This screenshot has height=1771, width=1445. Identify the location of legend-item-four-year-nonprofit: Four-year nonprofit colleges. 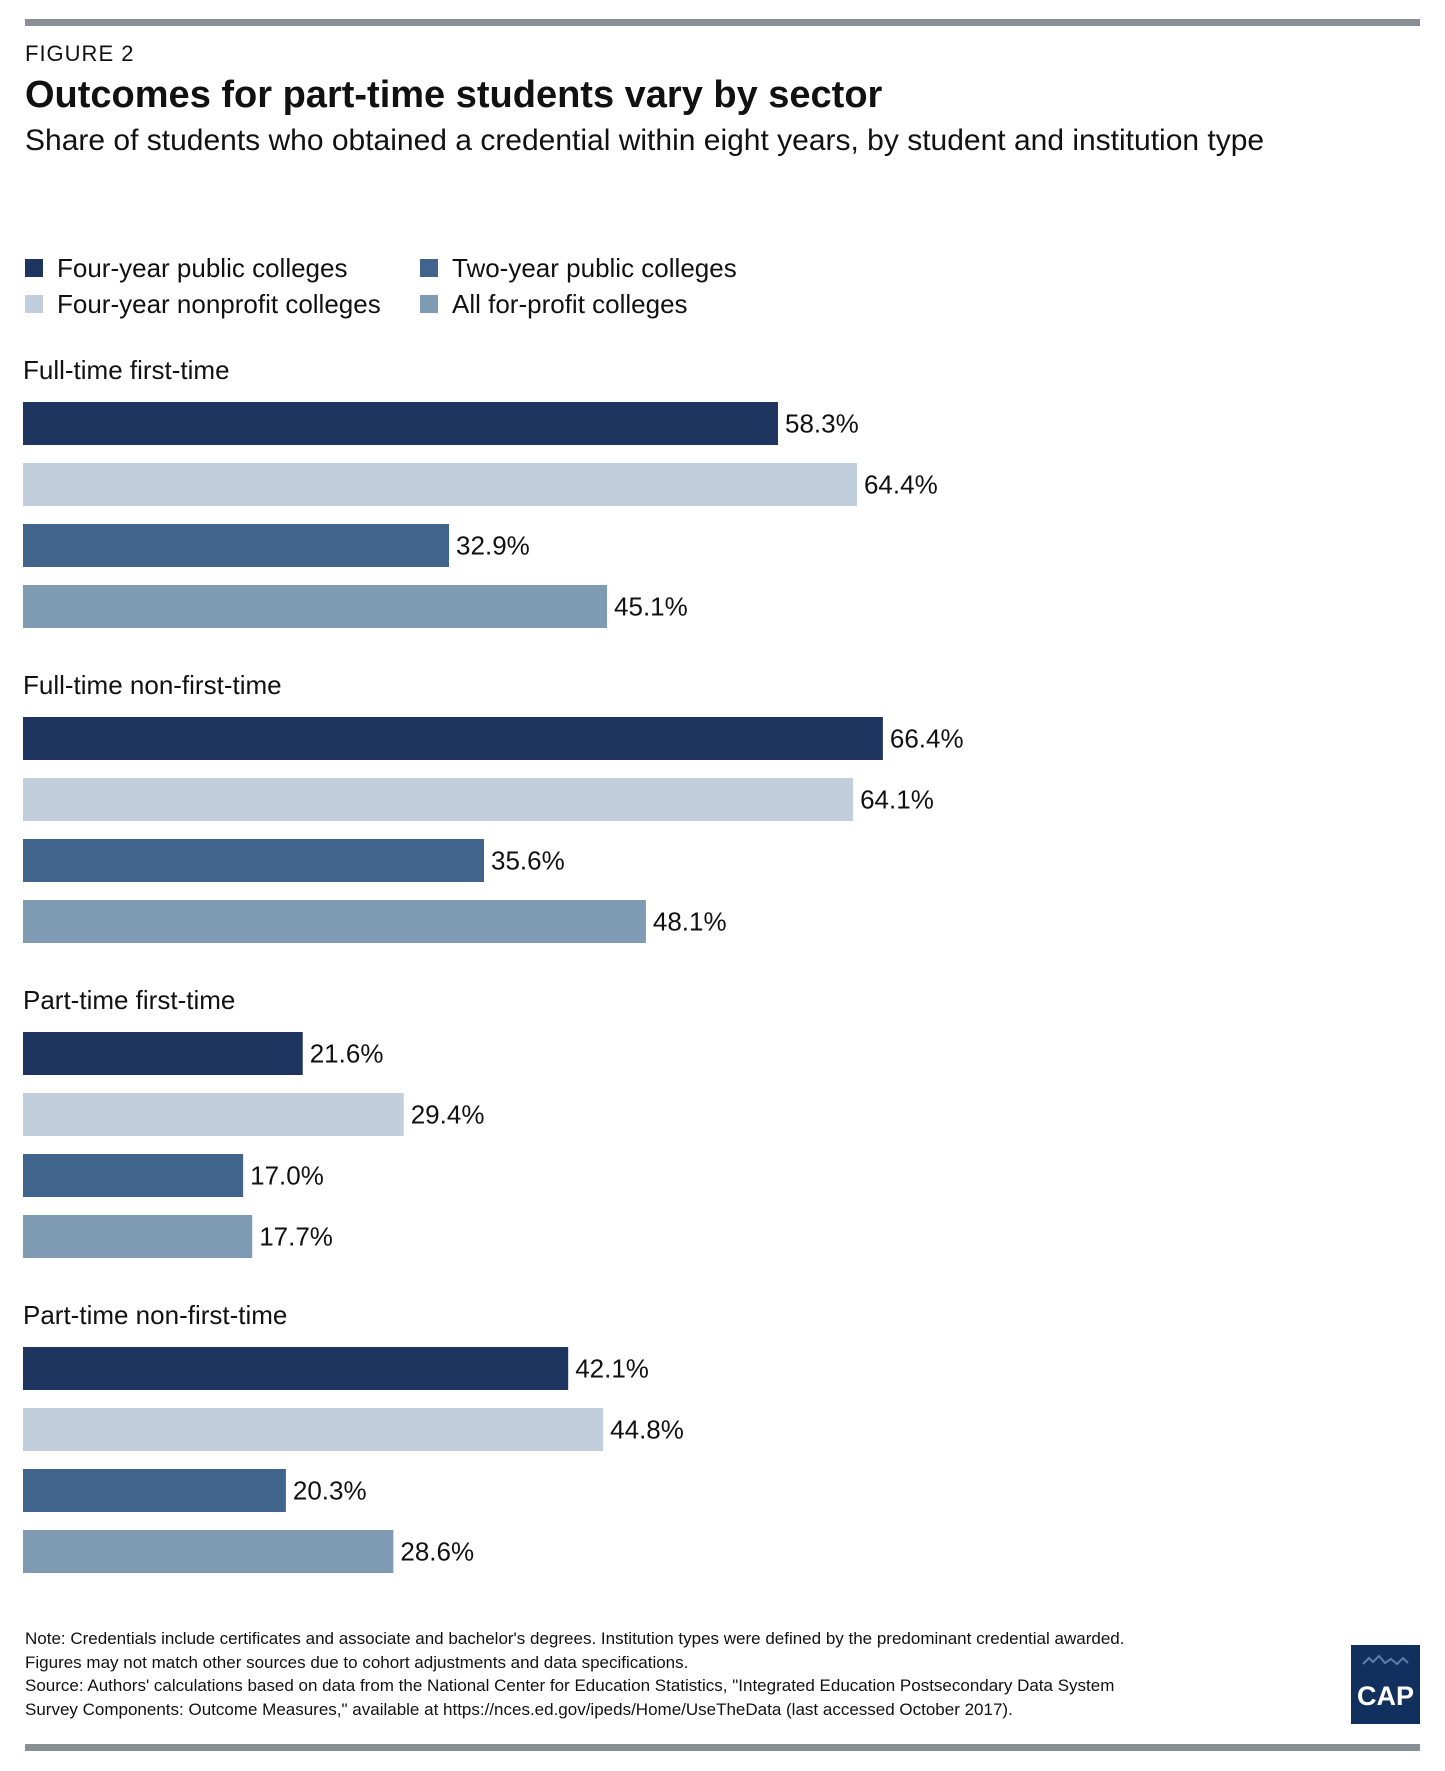
(203, 304).